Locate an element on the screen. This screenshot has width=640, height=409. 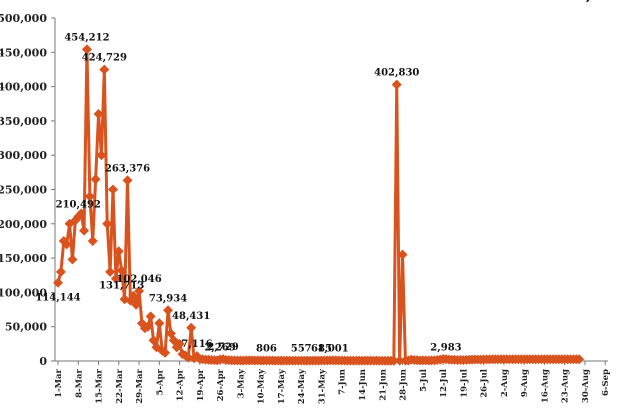
x-tick-label: 19-Jul is located at coordinates (464, 383).